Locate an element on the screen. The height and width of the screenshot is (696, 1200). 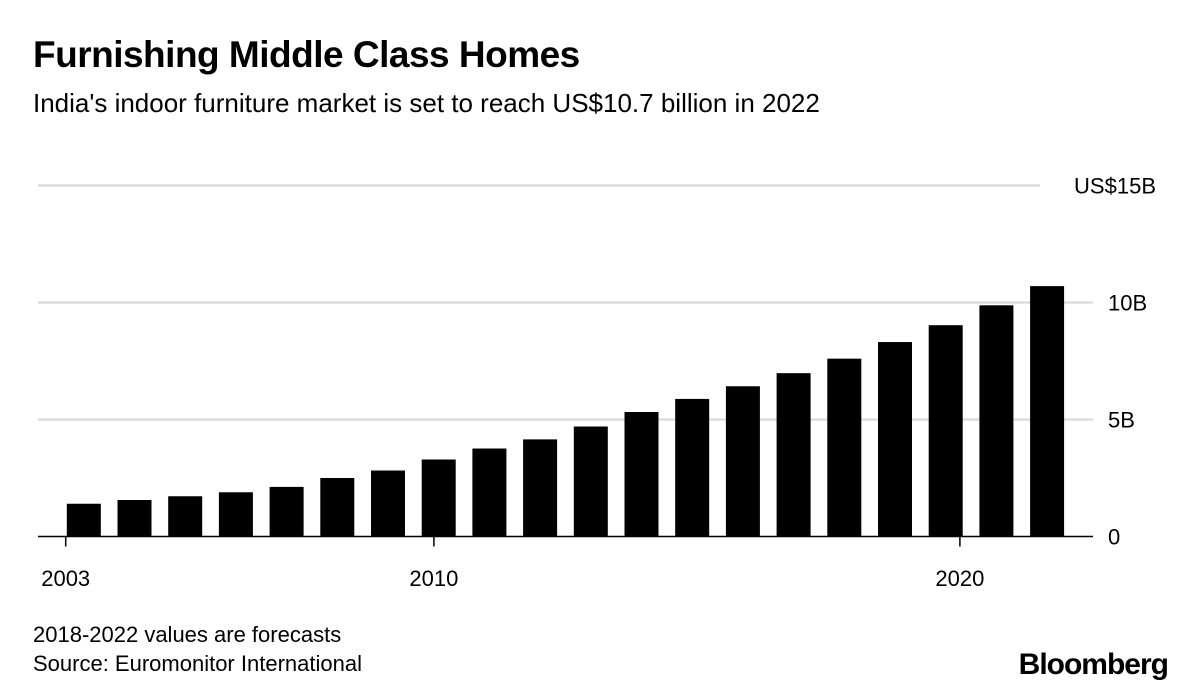
y-tick-label: 10B is located at coordinates (1127, 303).